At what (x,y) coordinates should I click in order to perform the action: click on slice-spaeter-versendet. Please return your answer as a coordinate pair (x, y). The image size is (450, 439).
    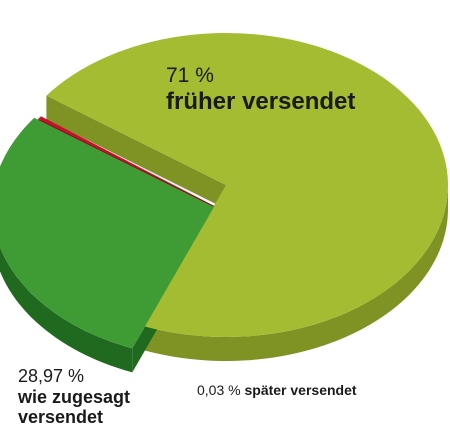
    Looking at the image, I should click on (128, 162).